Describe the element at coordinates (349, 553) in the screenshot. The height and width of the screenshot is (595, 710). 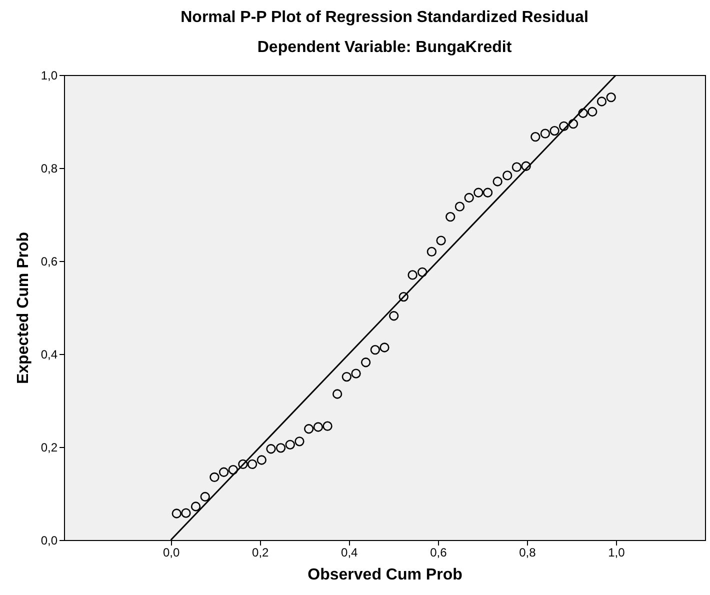
I see `x-tick-label: 0,4` at that location.